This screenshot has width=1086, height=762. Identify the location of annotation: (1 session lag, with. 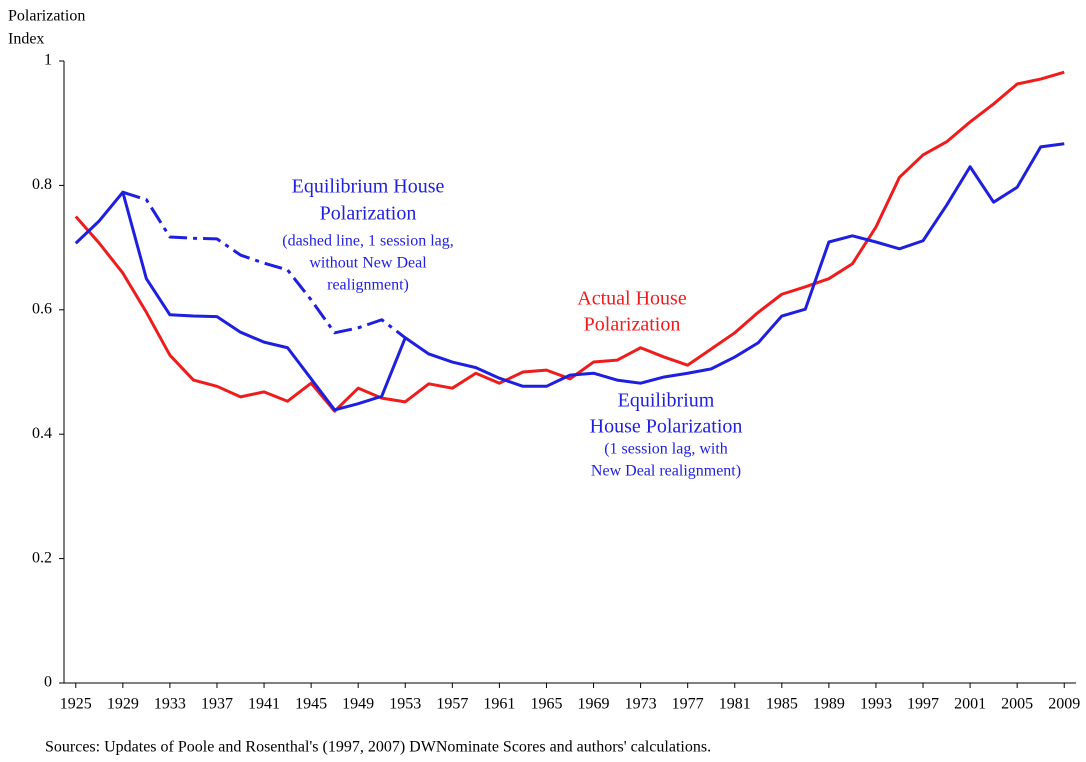
(666, 449).